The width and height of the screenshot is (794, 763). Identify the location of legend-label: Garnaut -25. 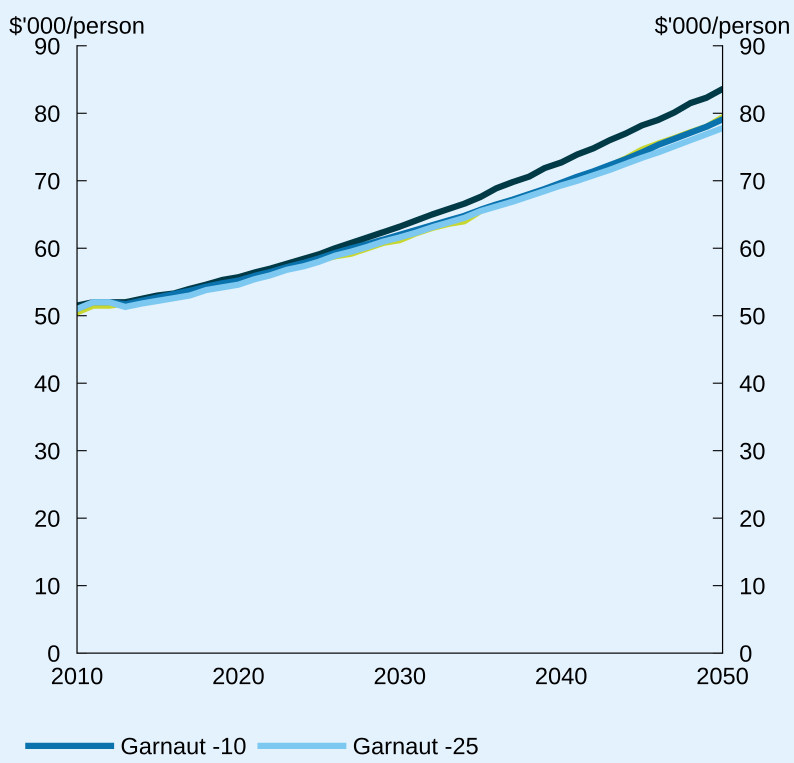
(416, 746).